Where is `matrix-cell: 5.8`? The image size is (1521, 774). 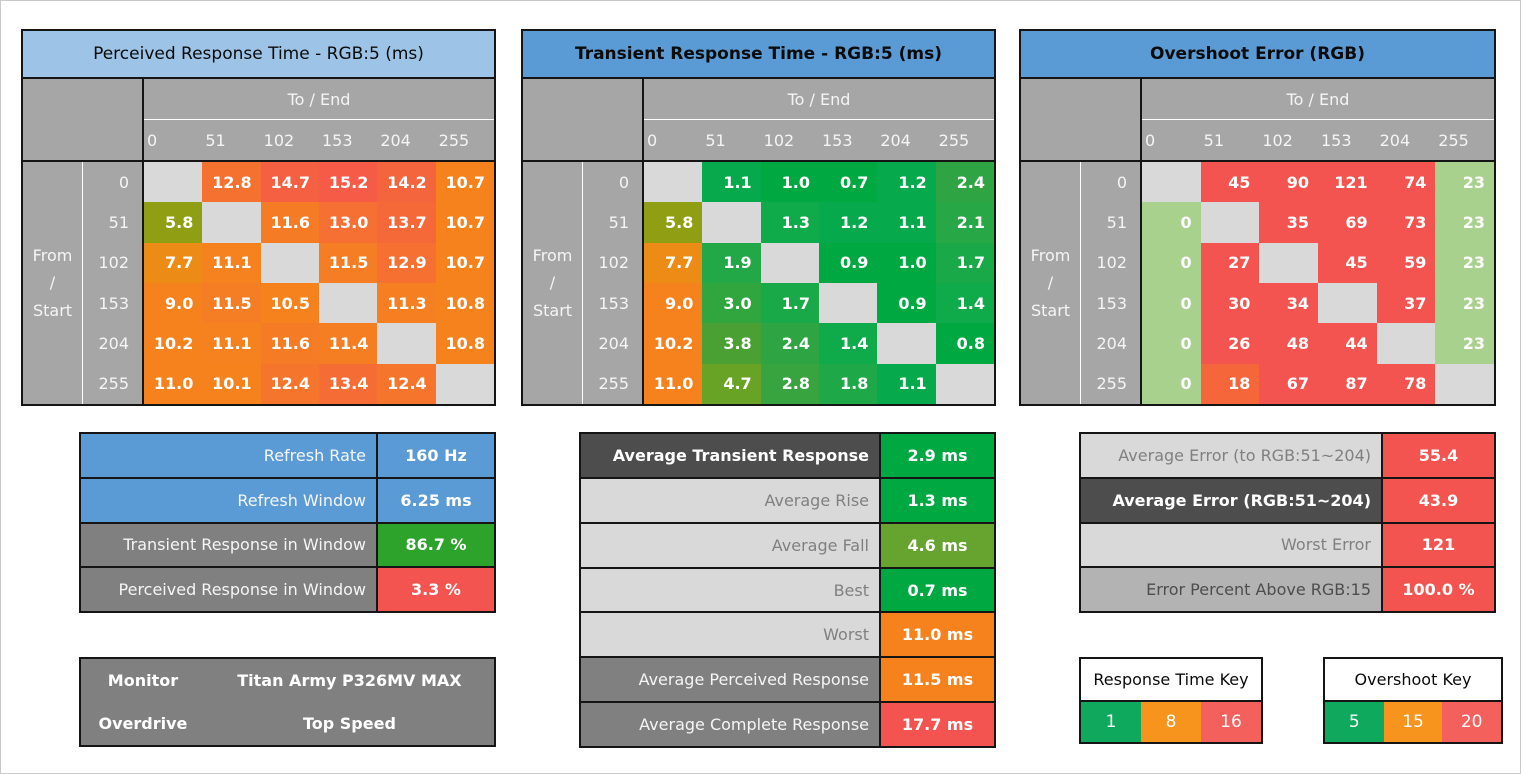
matrix-cell: 5.8 is located at coordinates (173, 222).